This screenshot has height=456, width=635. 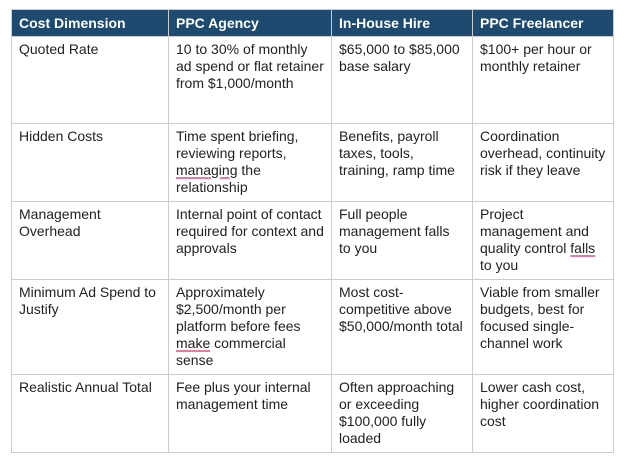 What do you see at coordinates (237, 144) in the screenshot?
I see `cell-text: Time spent briefing, reviewing reports,` at bounding box center [237, 144].